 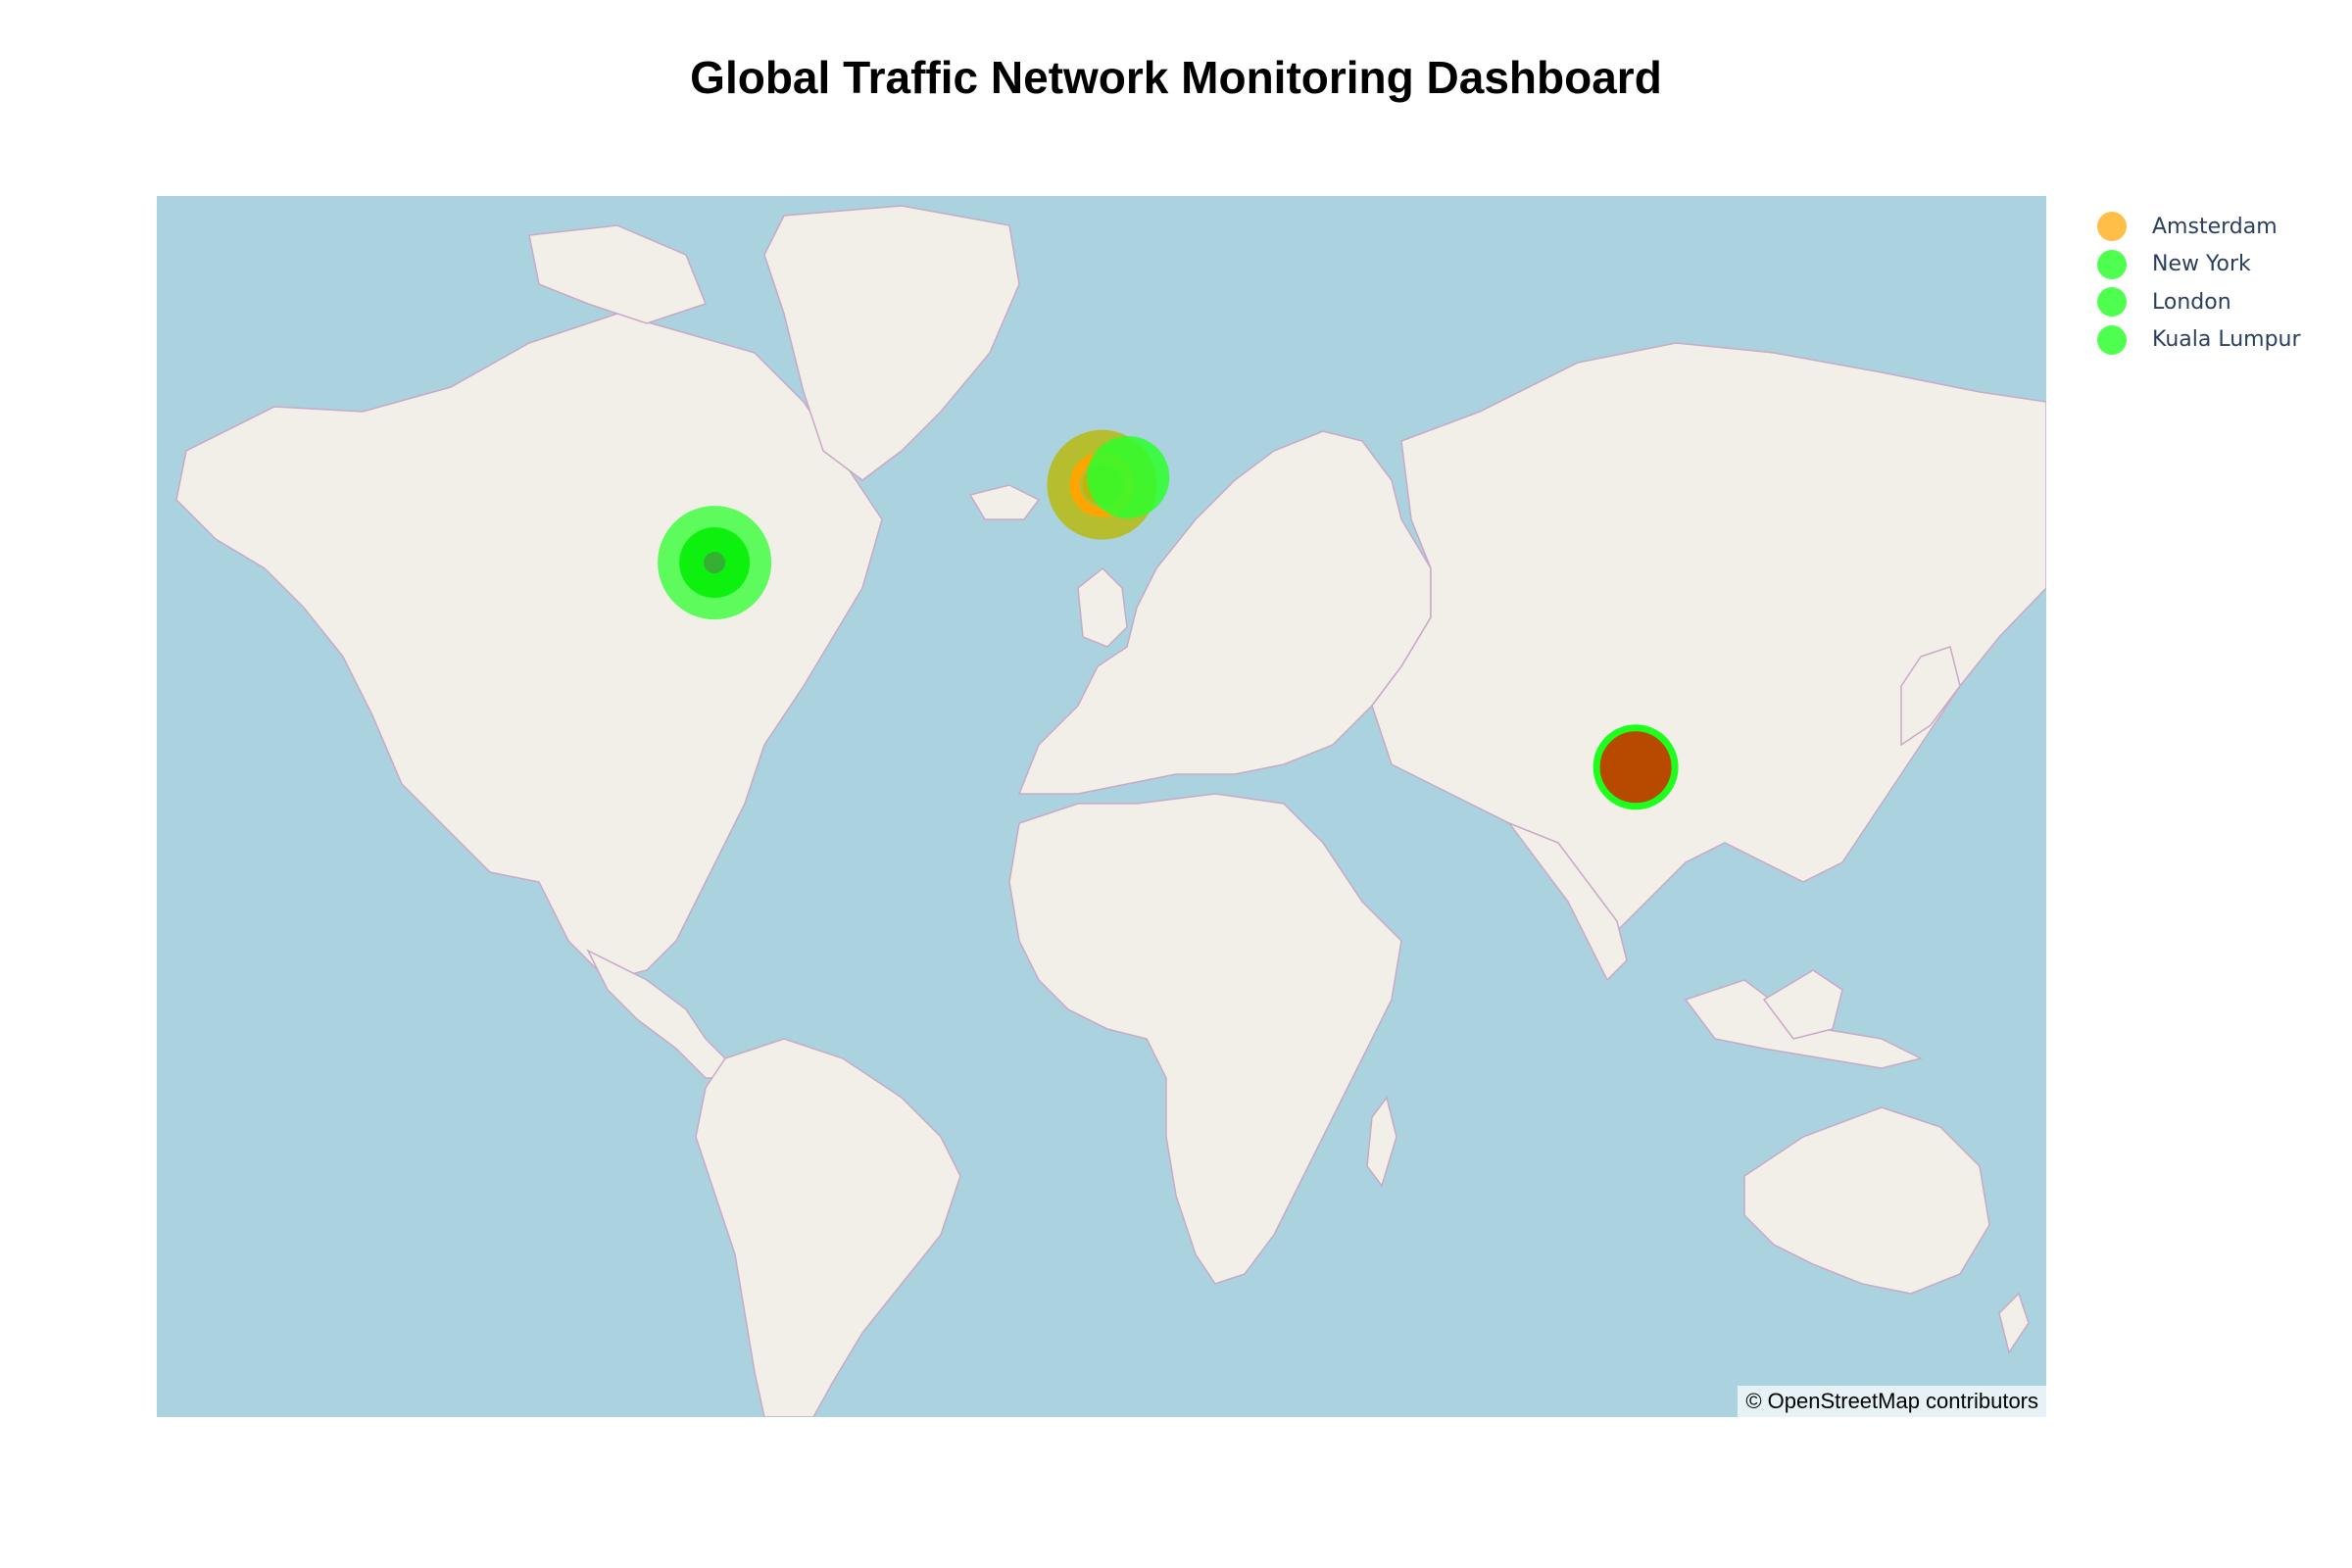 I want to click on north-america-land, so click(x=529, y=647).